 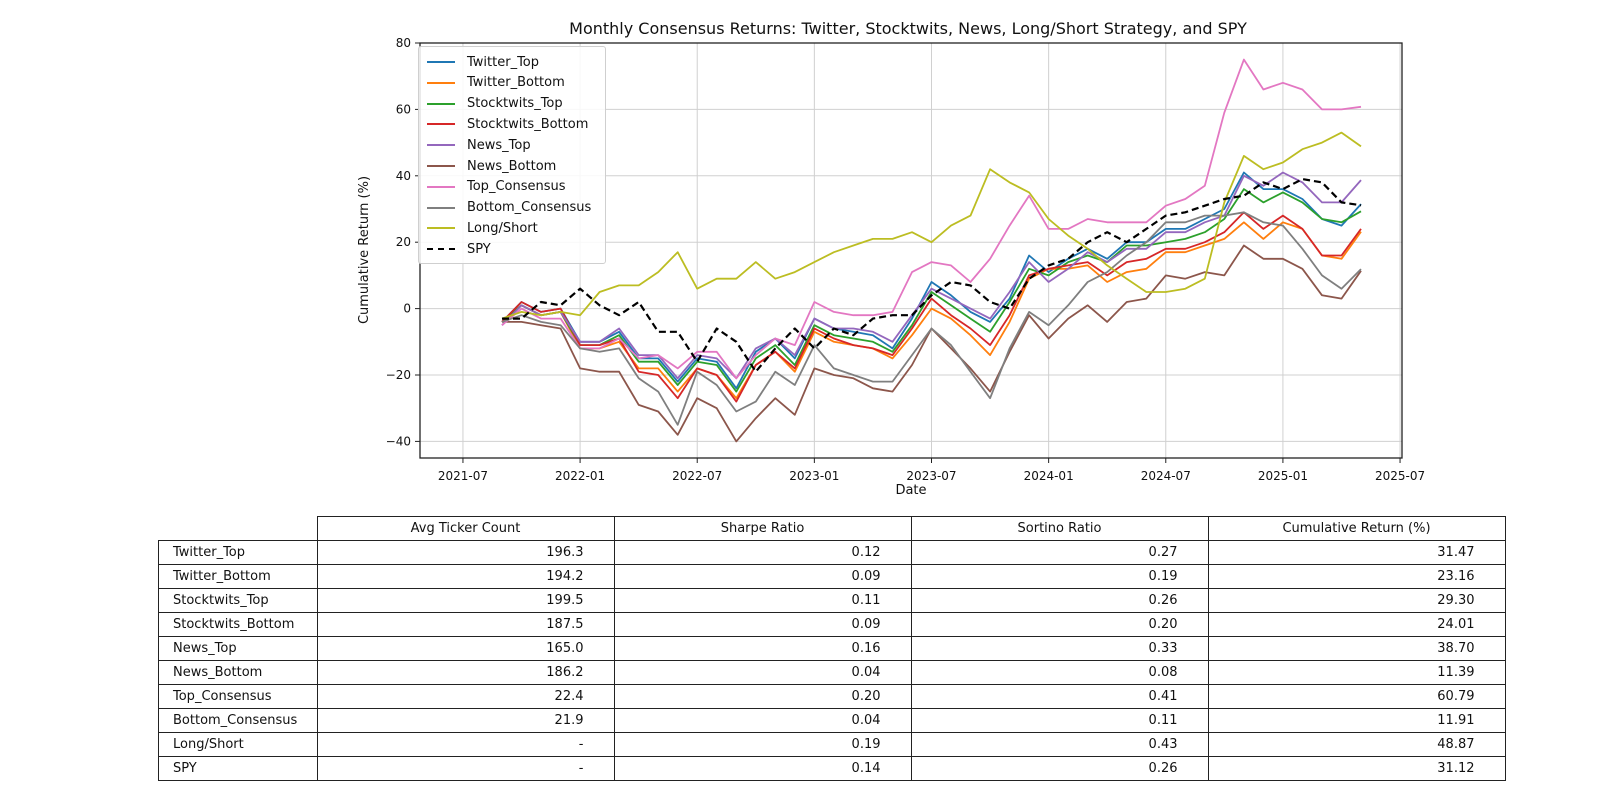 What do you see at coordinates (1356, 696) in the screenshot?
I see `cumulative-return-cell: 60.79` at bounding box center [1356, 696].